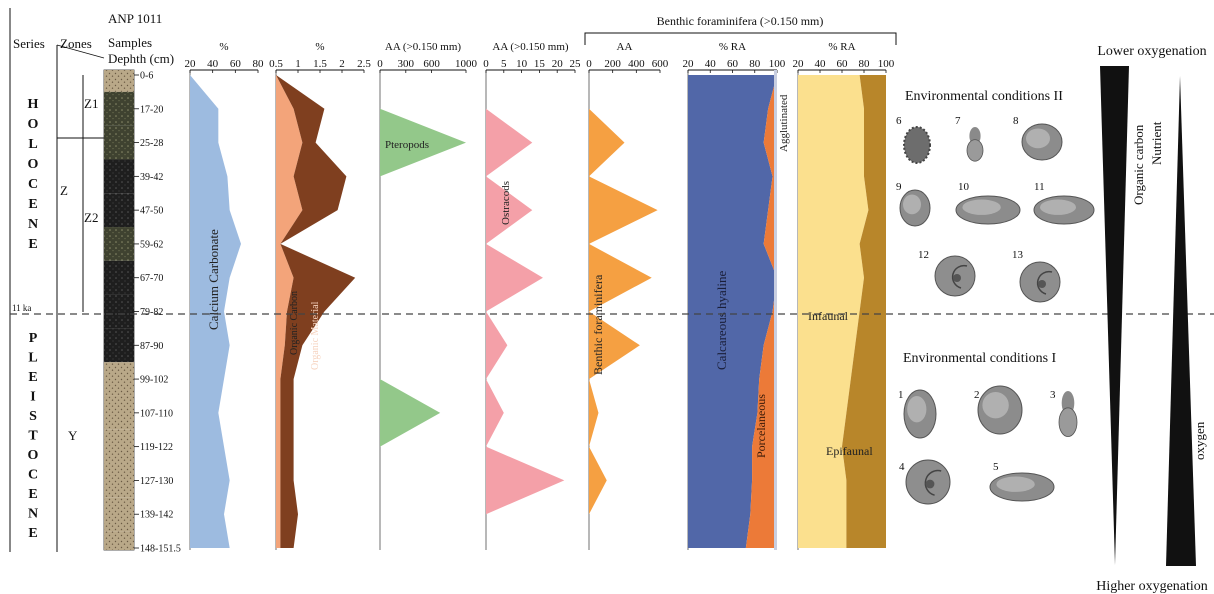 The height and width of the screenshot is (594, 1214). What do you see at coordinates (1151, 51) in the screenshot?
I see `gradient-top-label: Lower oxygenation` at bounding box center [1151, 51].